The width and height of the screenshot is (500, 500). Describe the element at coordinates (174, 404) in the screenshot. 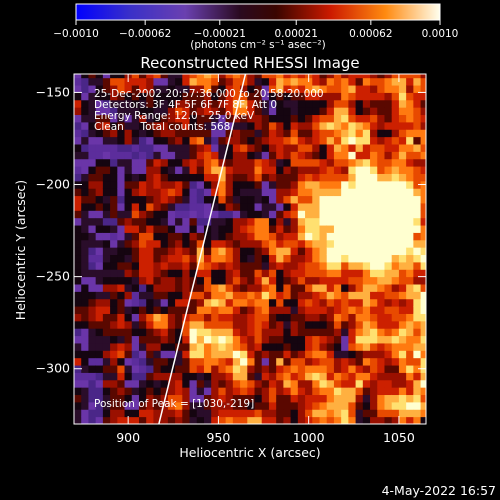

I see `peak-position-label: Position of Peak = [1030,-219]` at that location.